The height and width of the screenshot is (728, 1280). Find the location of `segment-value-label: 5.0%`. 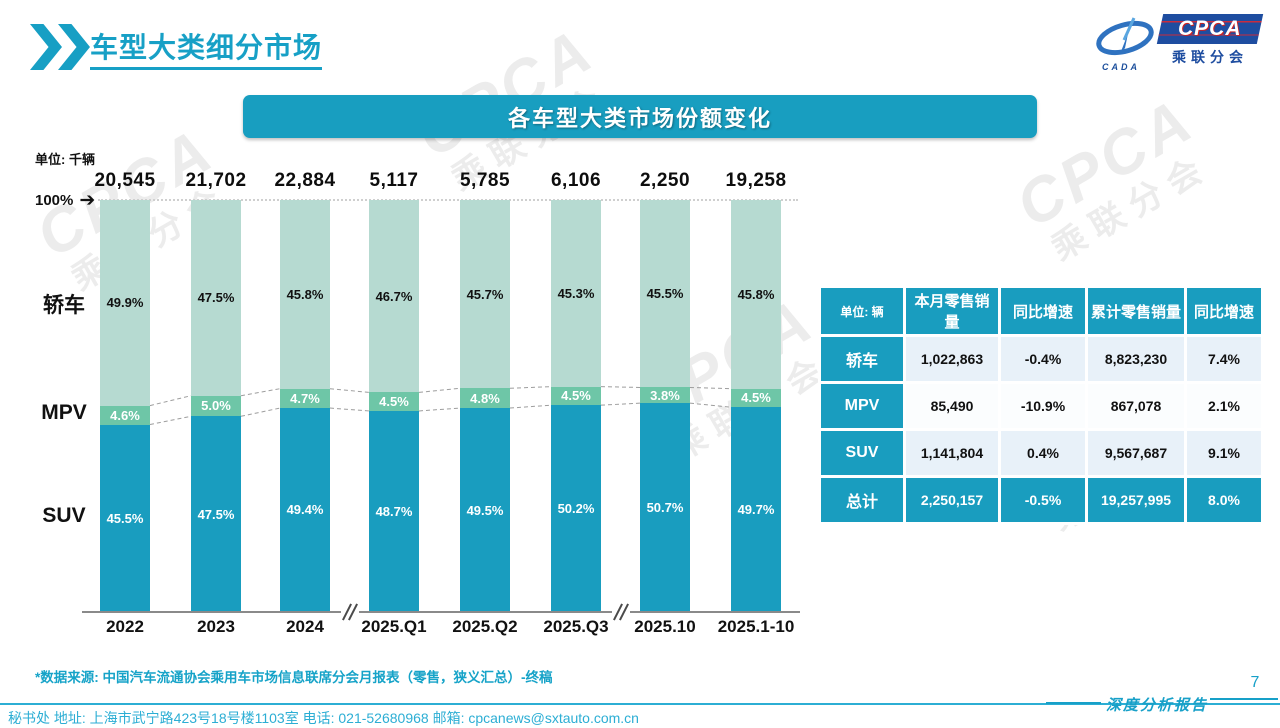

segment-value-label: 5.0% is located at coordinates (216, 406).